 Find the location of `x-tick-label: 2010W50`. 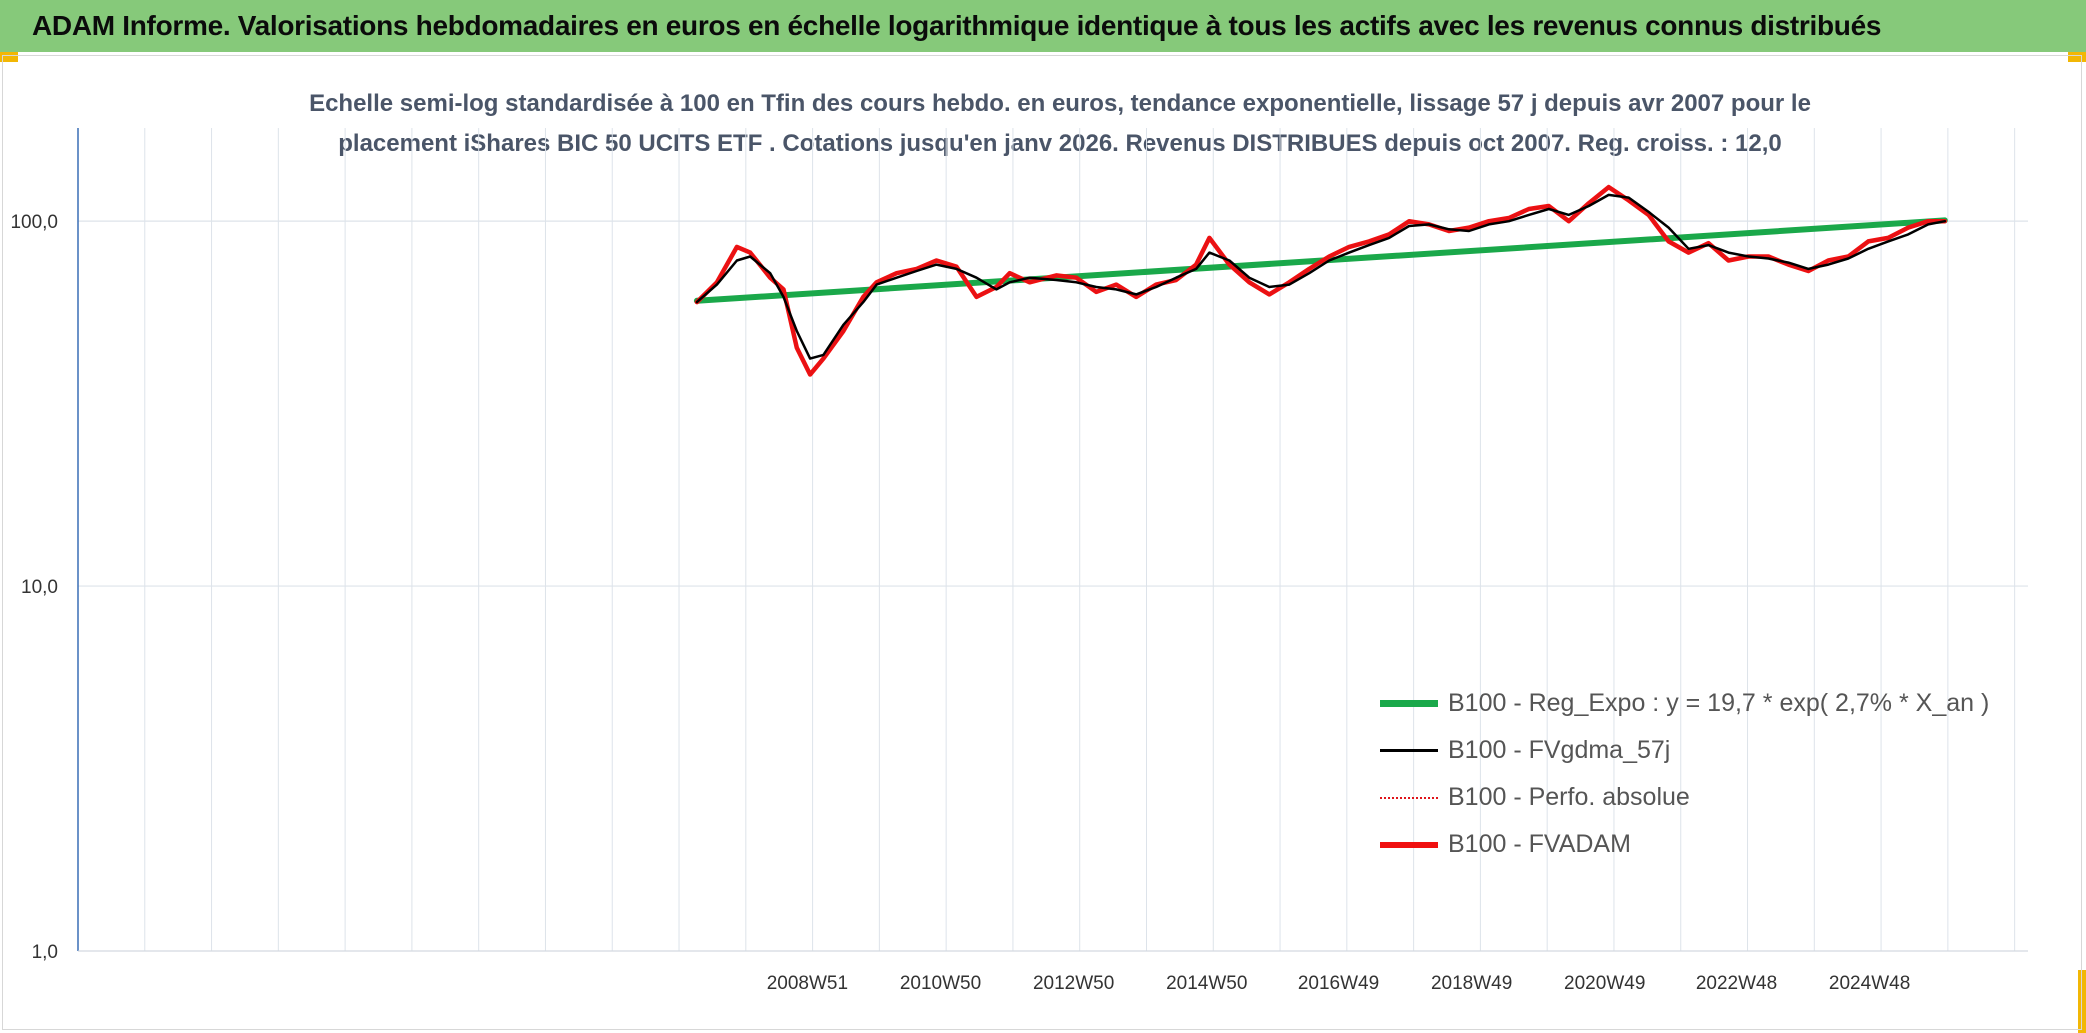

x-tick-label: 2010W50 is located at coordinates (940, 983).